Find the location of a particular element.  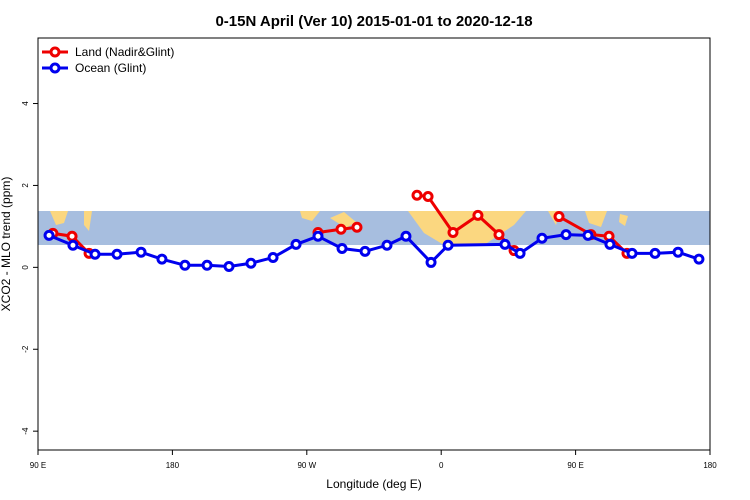

y-tick-label: 4 is located at coordinates (25, 103).